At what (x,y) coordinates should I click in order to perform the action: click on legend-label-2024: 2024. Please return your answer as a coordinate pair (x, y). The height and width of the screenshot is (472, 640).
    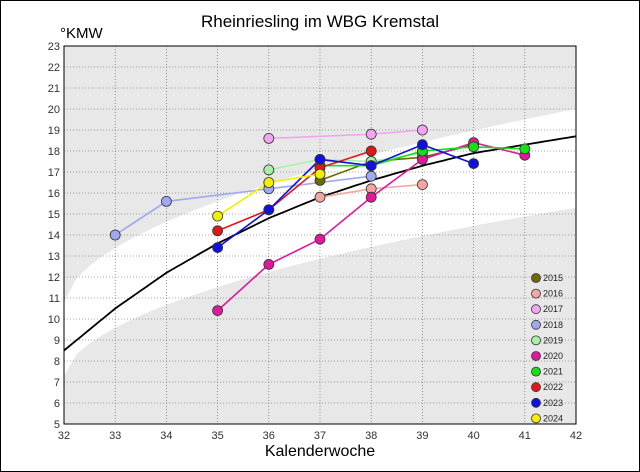
    Looking at the image, I should click on (553, 418).